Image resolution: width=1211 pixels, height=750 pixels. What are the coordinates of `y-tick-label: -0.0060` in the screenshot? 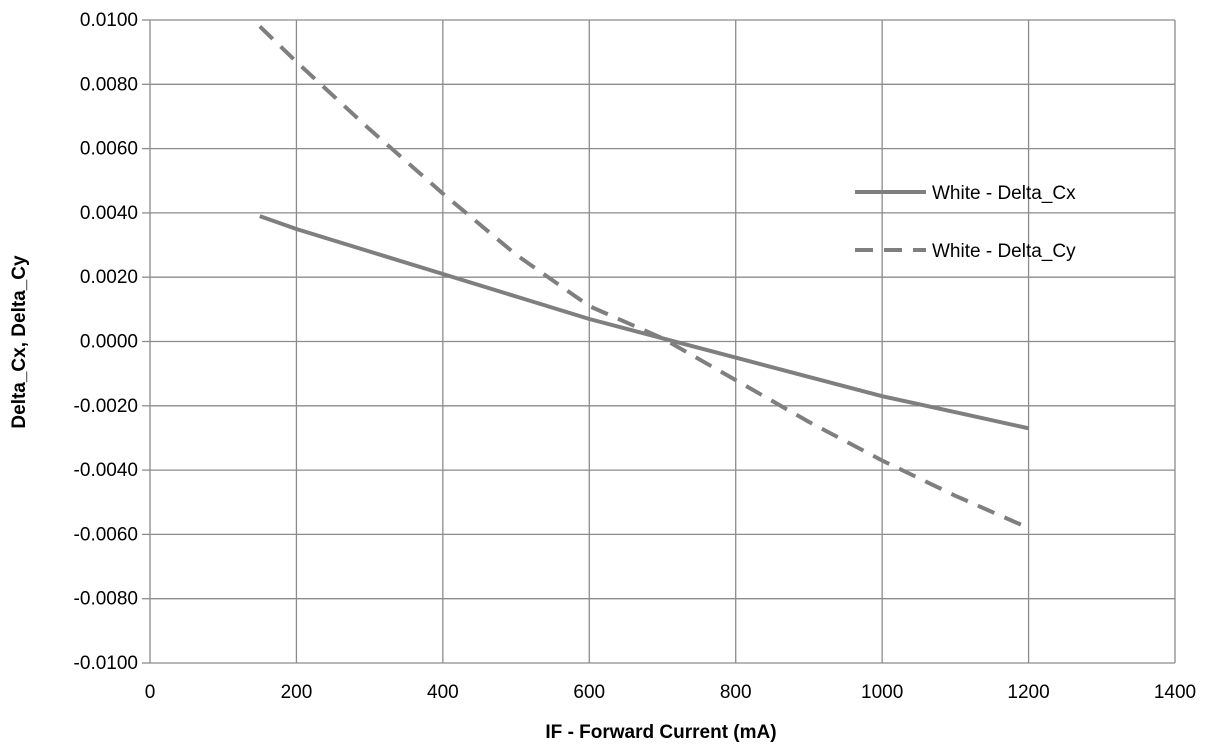 It's located at (106, 534).